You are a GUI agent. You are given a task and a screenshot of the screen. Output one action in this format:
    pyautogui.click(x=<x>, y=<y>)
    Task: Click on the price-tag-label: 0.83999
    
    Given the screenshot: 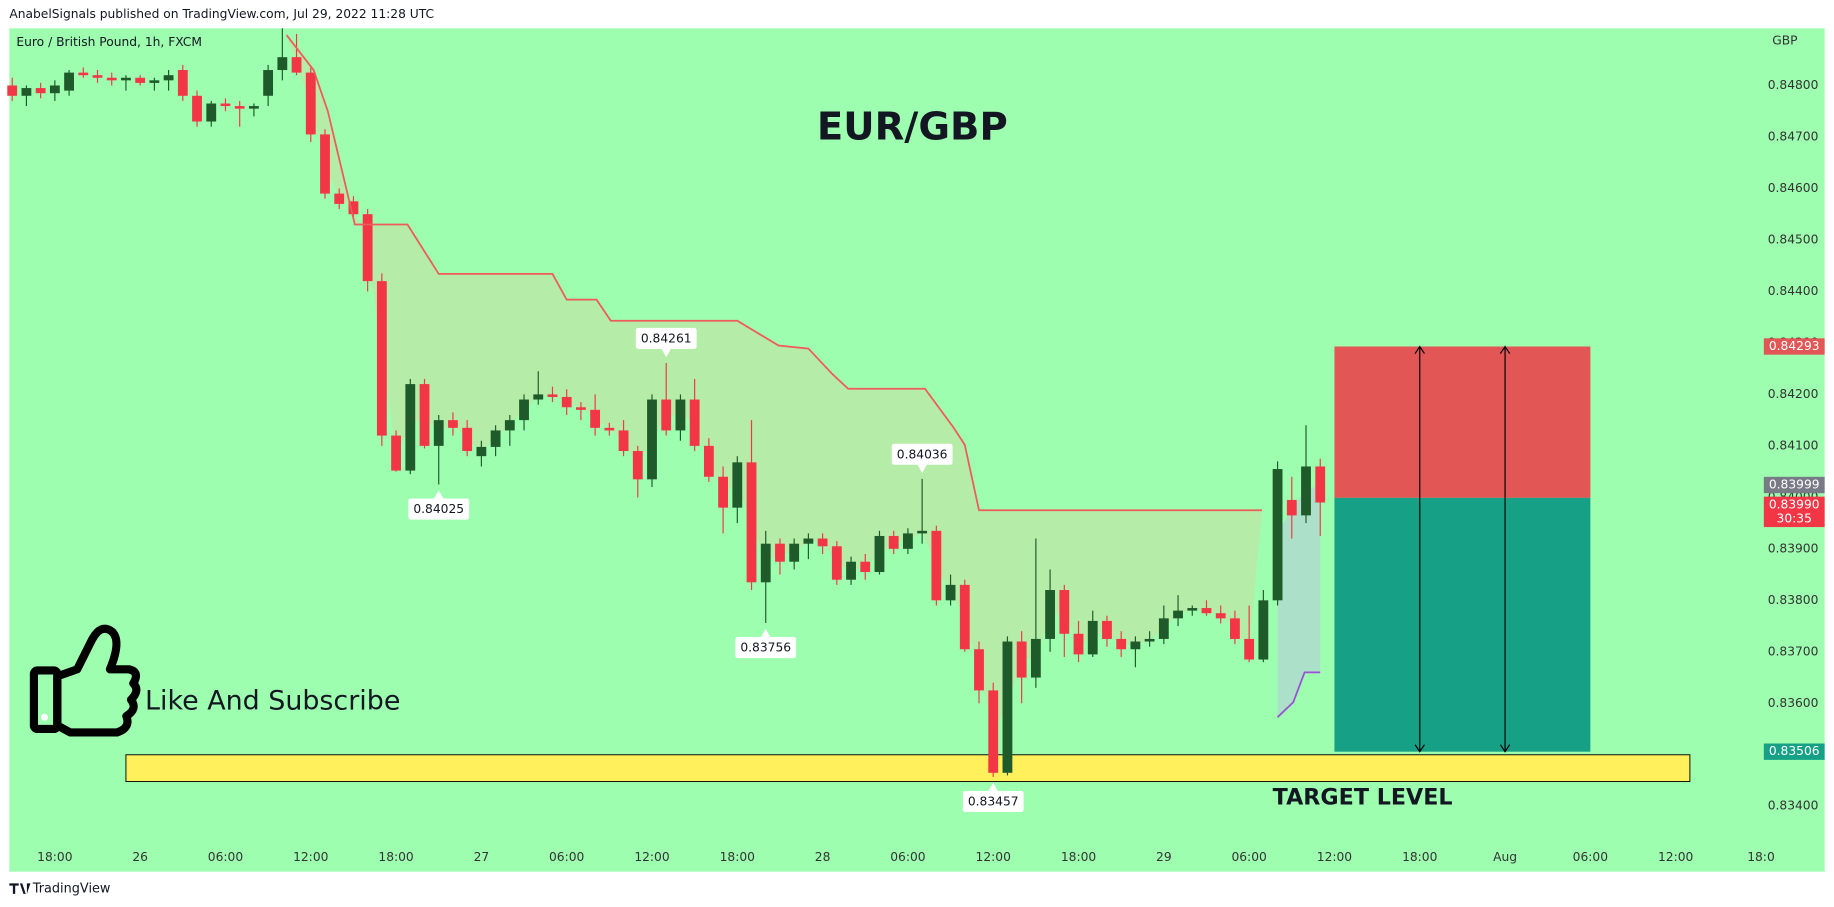 What is the action you would take?
    pyautogui.click(x=1794, y=485)
    